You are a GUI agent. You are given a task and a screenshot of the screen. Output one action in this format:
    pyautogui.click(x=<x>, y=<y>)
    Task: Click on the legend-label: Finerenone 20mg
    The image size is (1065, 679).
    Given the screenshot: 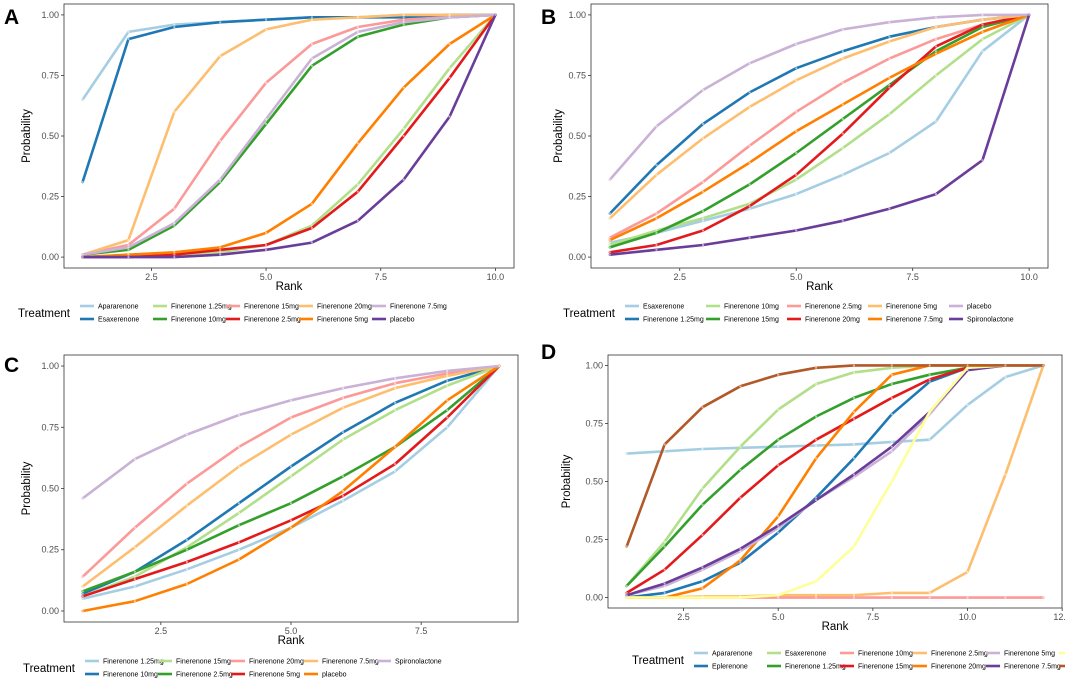 What is the action you would take?
    pyautogui.click(x=276, y=662)
    